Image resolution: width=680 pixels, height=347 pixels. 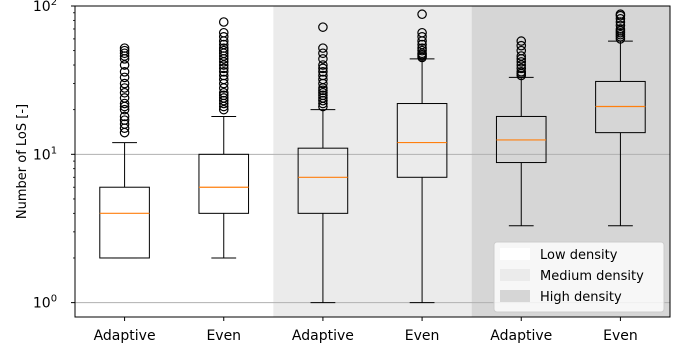 What do you see at coordinates (22, 161) in the screenshot?
I see `y-axis-label: Number of LoS [-]` at bounding box center [22, 161].